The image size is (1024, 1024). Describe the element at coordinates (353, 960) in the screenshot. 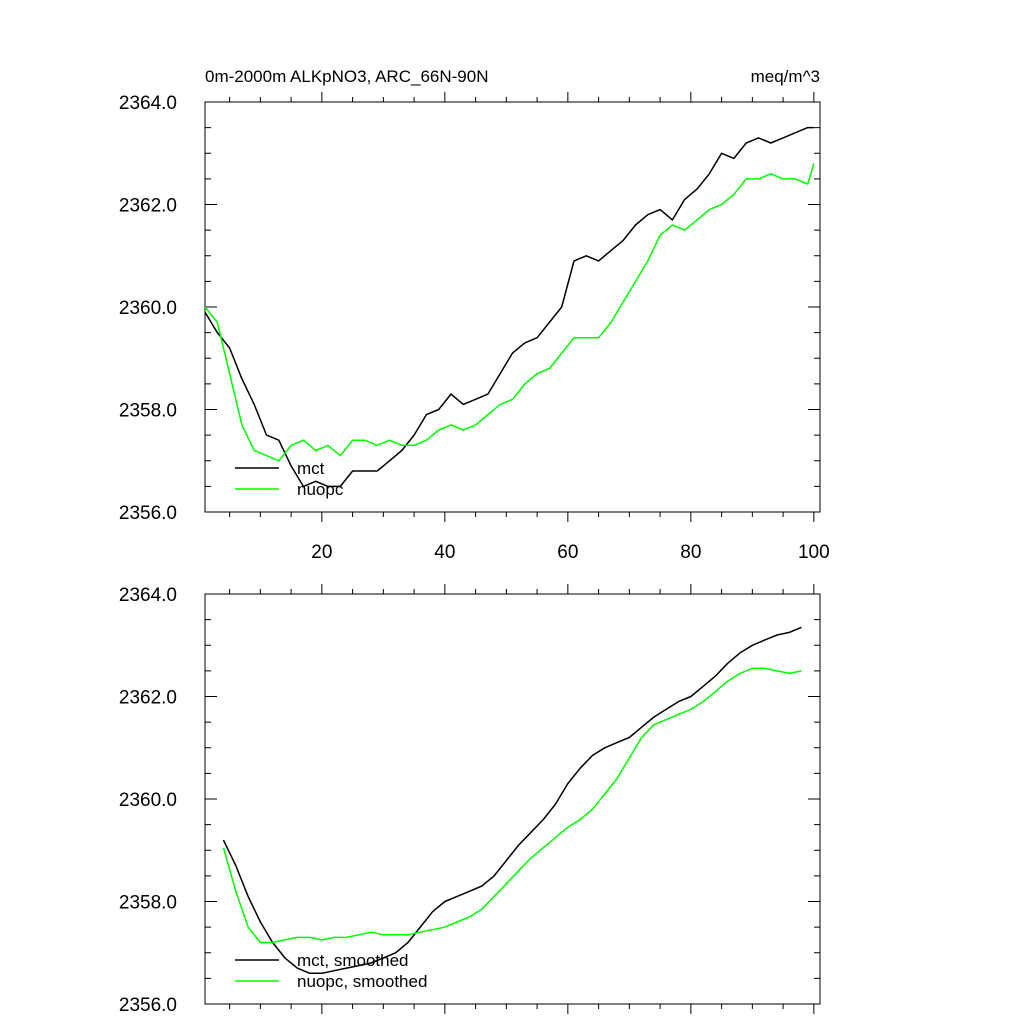

I see `legend-label: mct, smoothed` at that location.